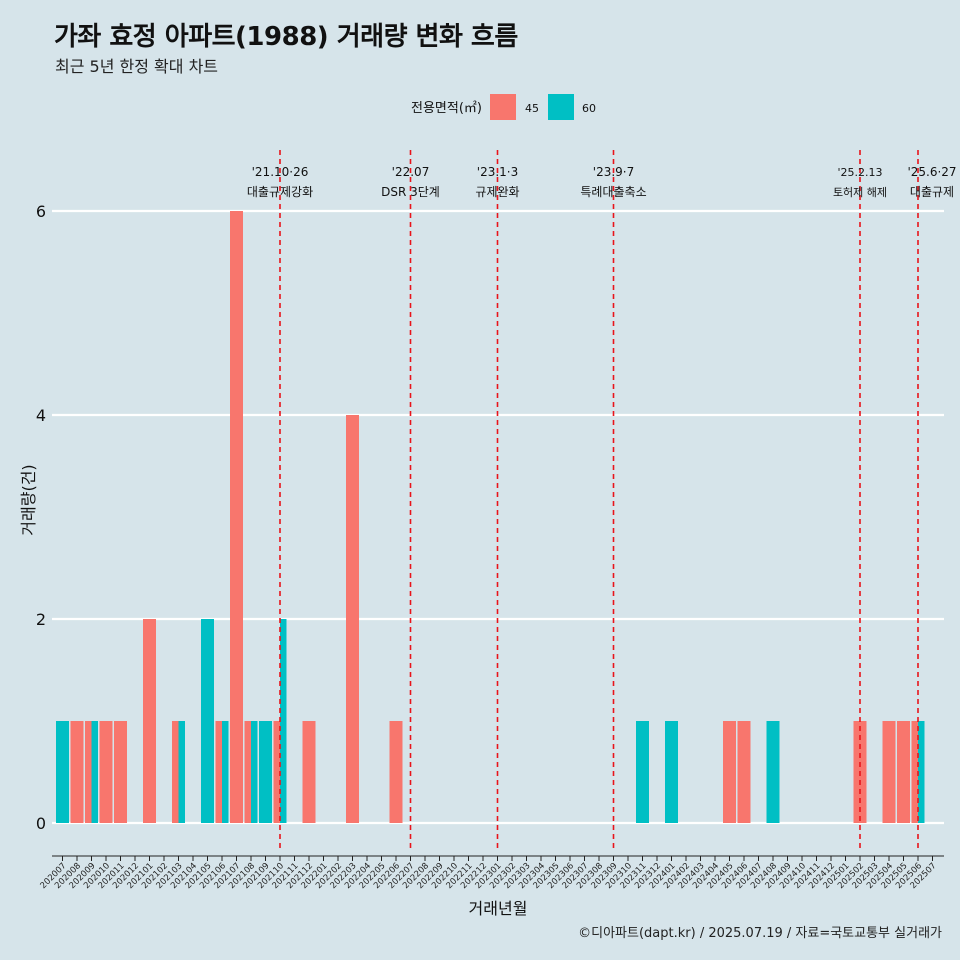  I want to click on legend-label-60: 60, so click(589, 108).